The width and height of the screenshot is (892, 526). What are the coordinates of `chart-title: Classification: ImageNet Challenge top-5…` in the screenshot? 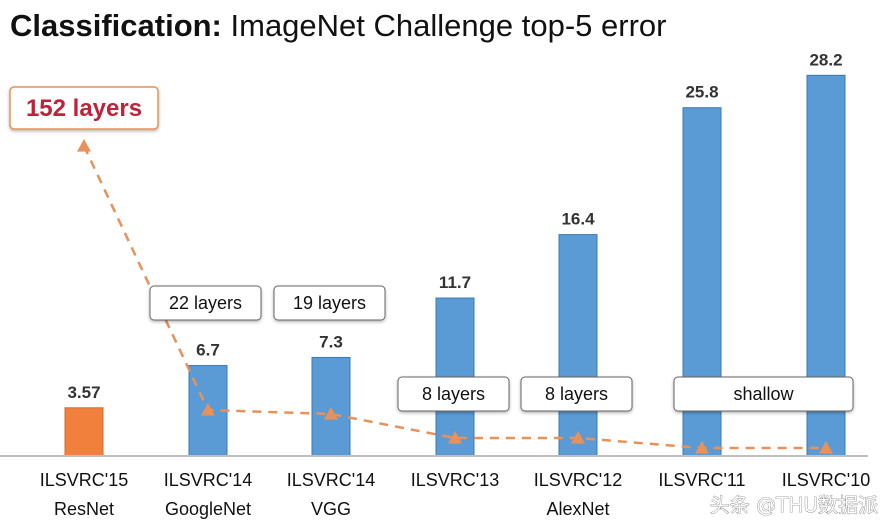 It's located at (338, 25).